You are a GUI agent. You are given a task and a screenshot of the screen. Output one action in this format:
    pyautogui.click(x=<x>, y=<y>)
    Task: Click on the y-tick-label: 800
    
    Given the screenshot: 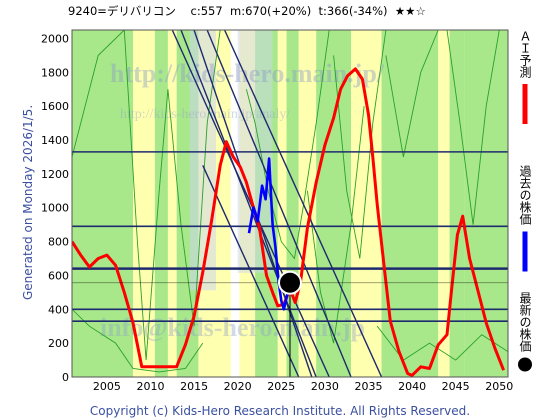 What is the action you would take?
    pyautogui.click(x=58, y=242)
    